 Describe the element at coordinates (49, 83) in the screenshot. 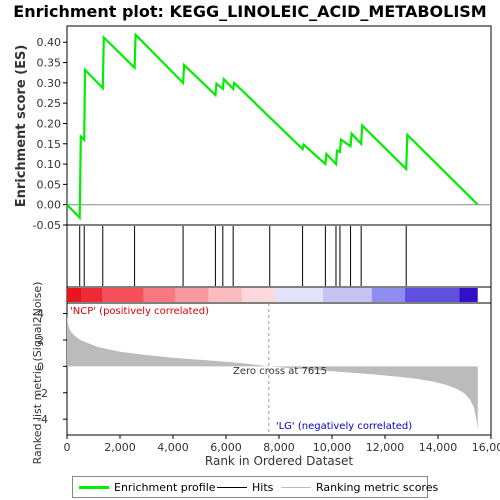

I see `es-tick-label: 0.30` at that location.